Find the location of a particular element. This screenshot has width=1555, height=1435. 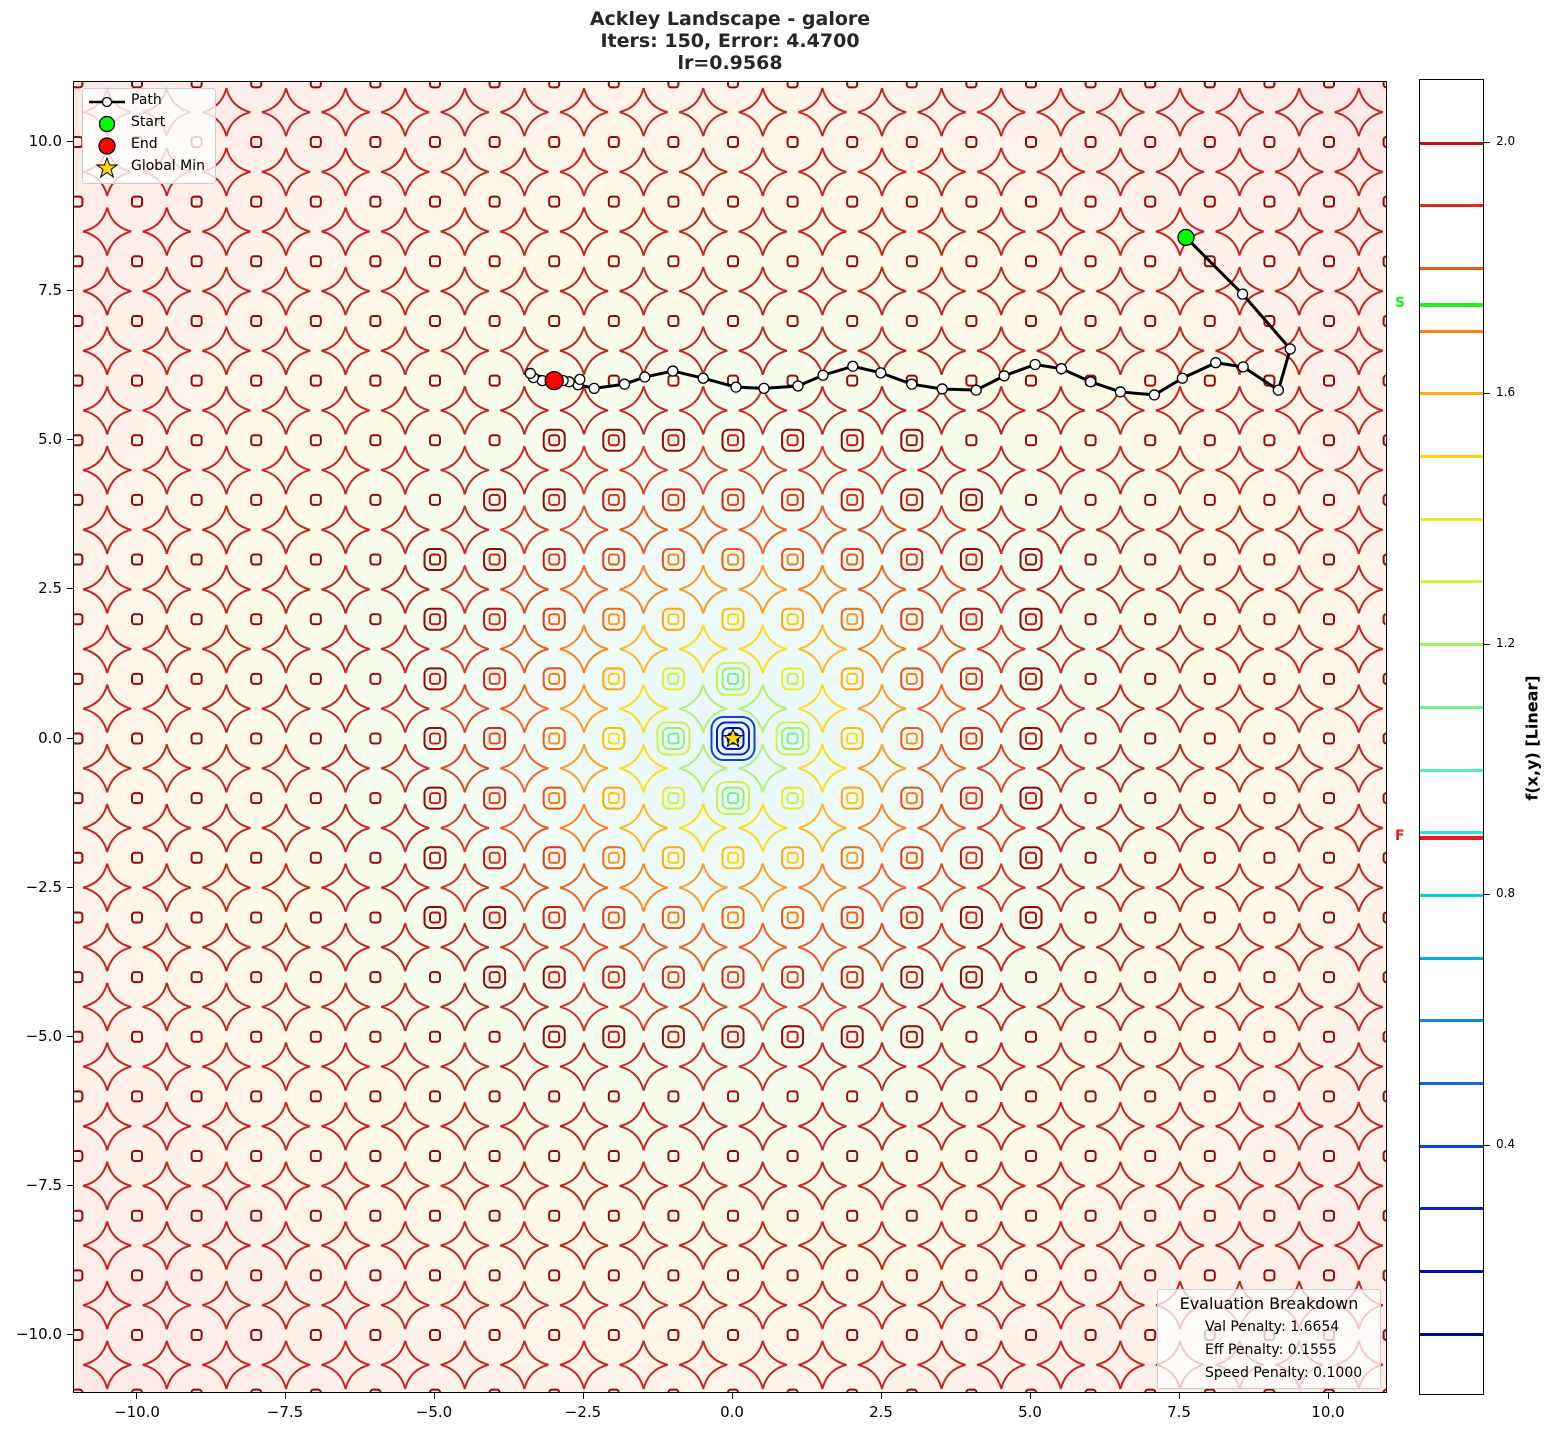

colorbar-final-marker-line is located at coordinates (1451, 837).